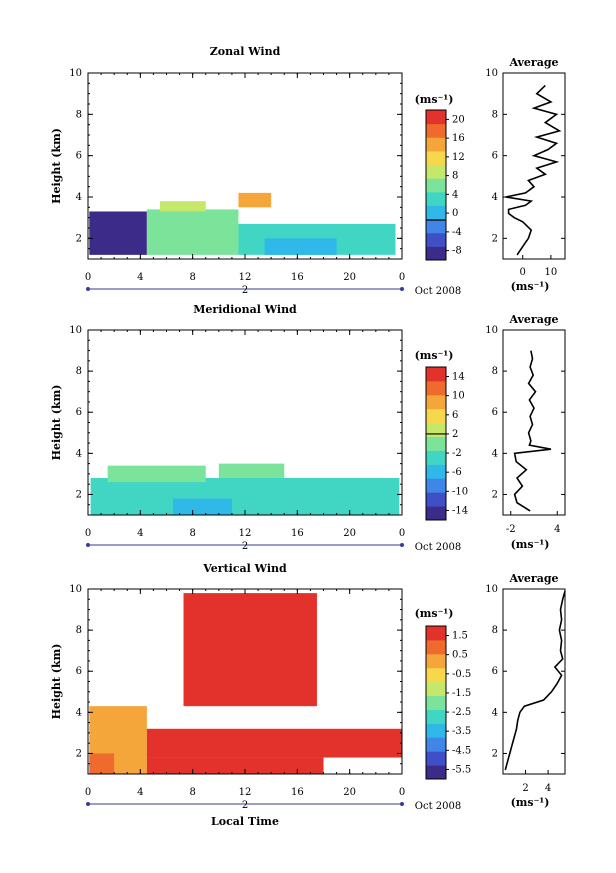 The height and width of the screenshot is (873, 616). I want to click on colorbar-tick-label: 2, so click(455, 434).